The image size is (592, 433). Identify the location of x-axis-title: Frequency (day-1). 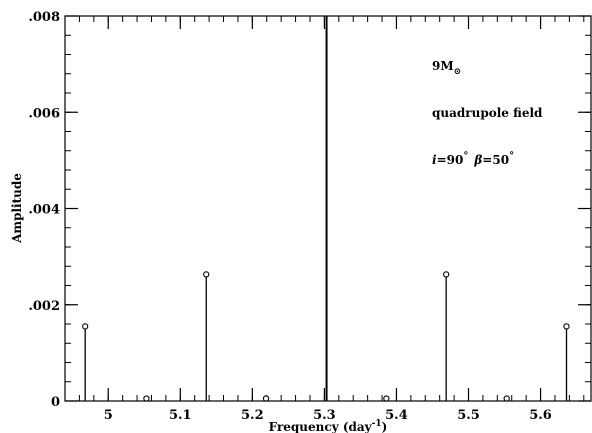
(328, 426).